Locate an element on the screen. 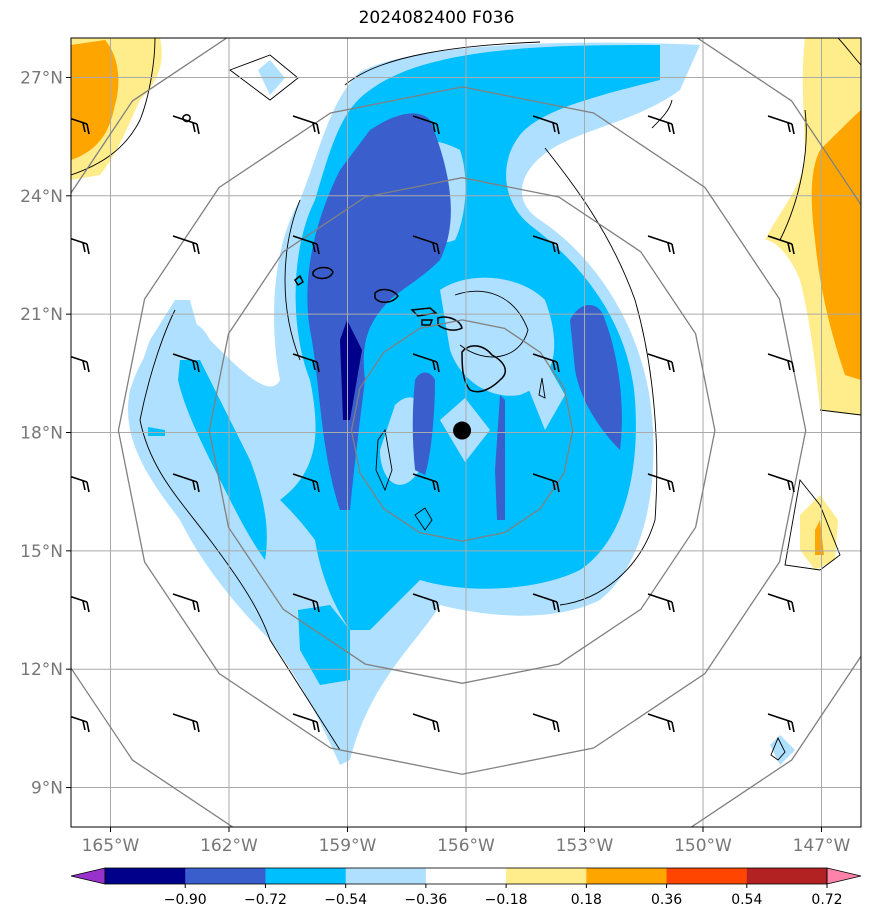 The image size is (873, 924). colorbar-level-label: −0.36 is located at coordinates (425, 900).